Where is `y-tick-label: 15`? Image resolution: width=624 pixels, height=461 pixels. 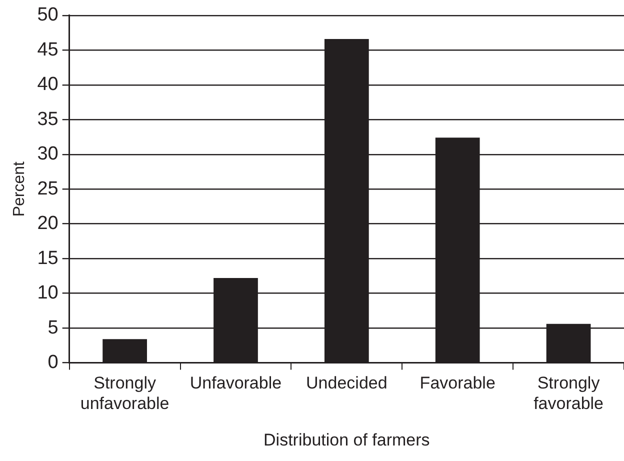 y-tick-label: 15 is located at coordinates (47, 258).